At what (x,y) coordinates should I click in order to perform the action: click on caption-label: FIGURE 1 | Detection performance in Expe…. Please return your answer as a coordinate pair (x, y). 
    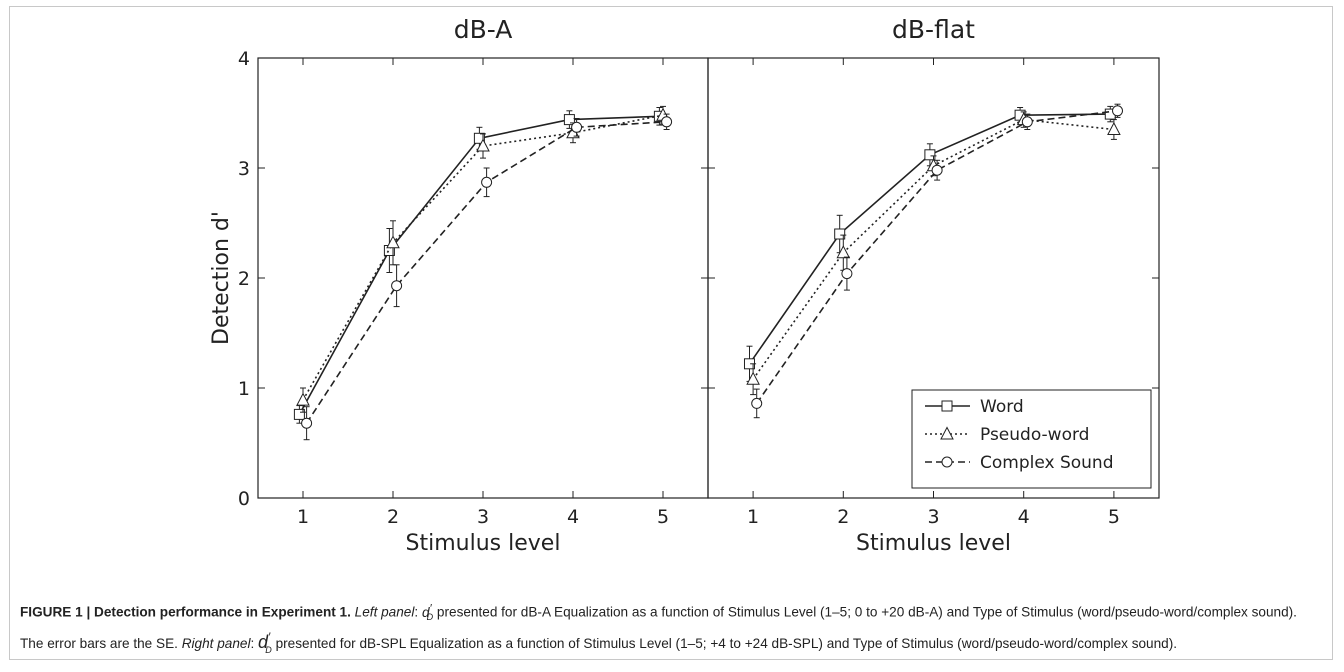
    Looking at the image, I should click on (185, 612).